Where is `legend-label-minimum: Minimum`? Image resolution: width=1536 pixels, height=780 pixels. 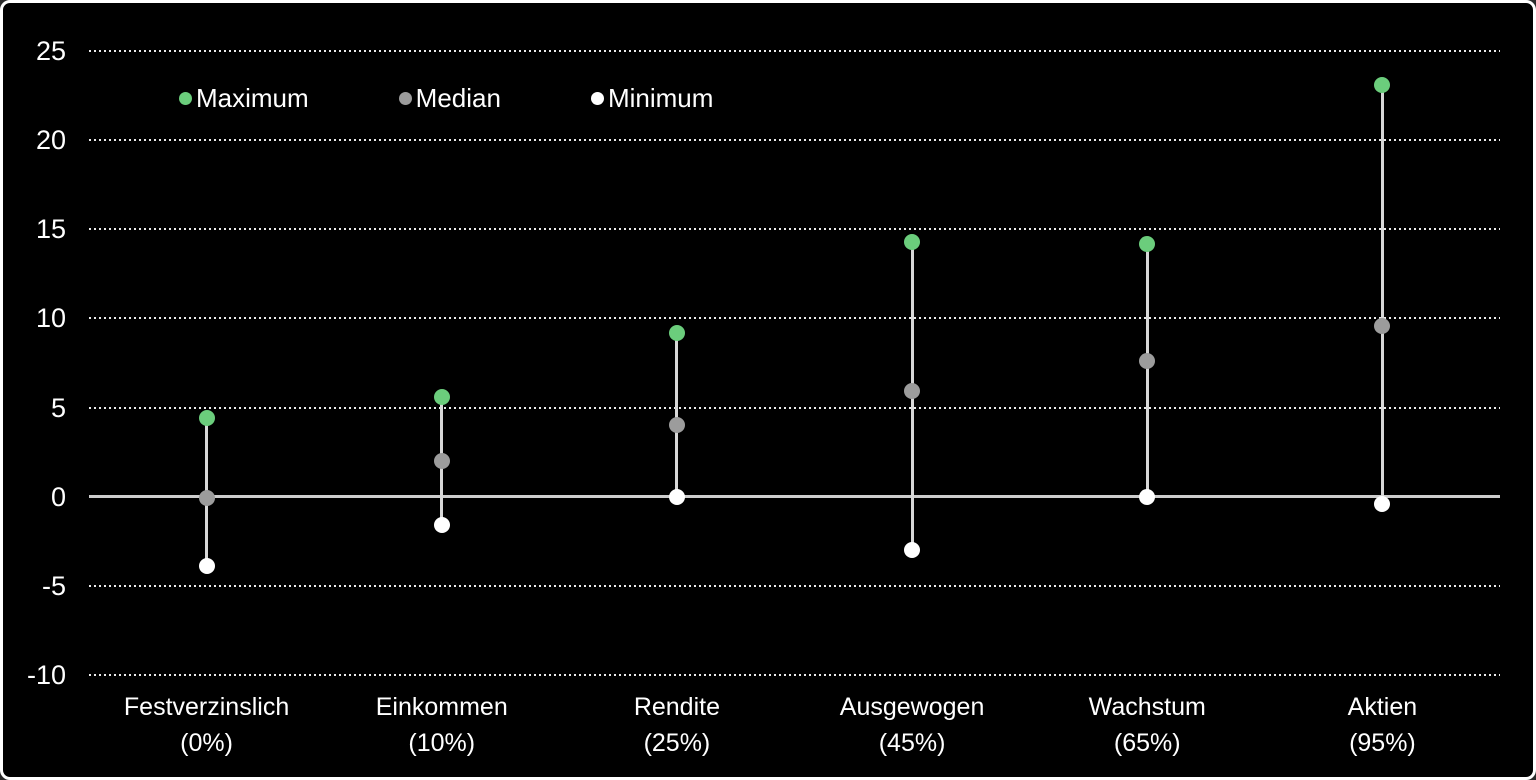
legend-label-minimum: Minimum is located at coordinates (660, 97).